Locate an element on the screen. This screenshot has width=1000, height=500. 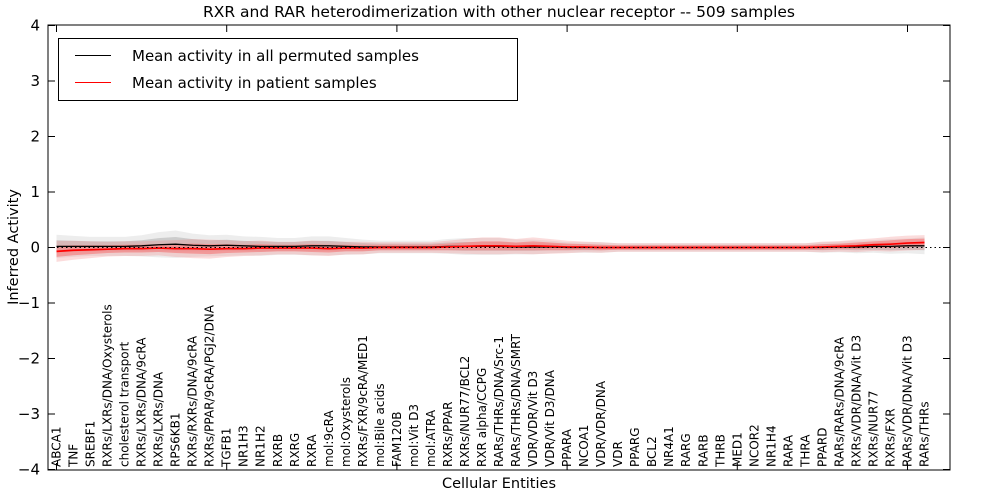
category-label: RARs/THRs/DNA/Src-1 is located at coordinates (499, 401).